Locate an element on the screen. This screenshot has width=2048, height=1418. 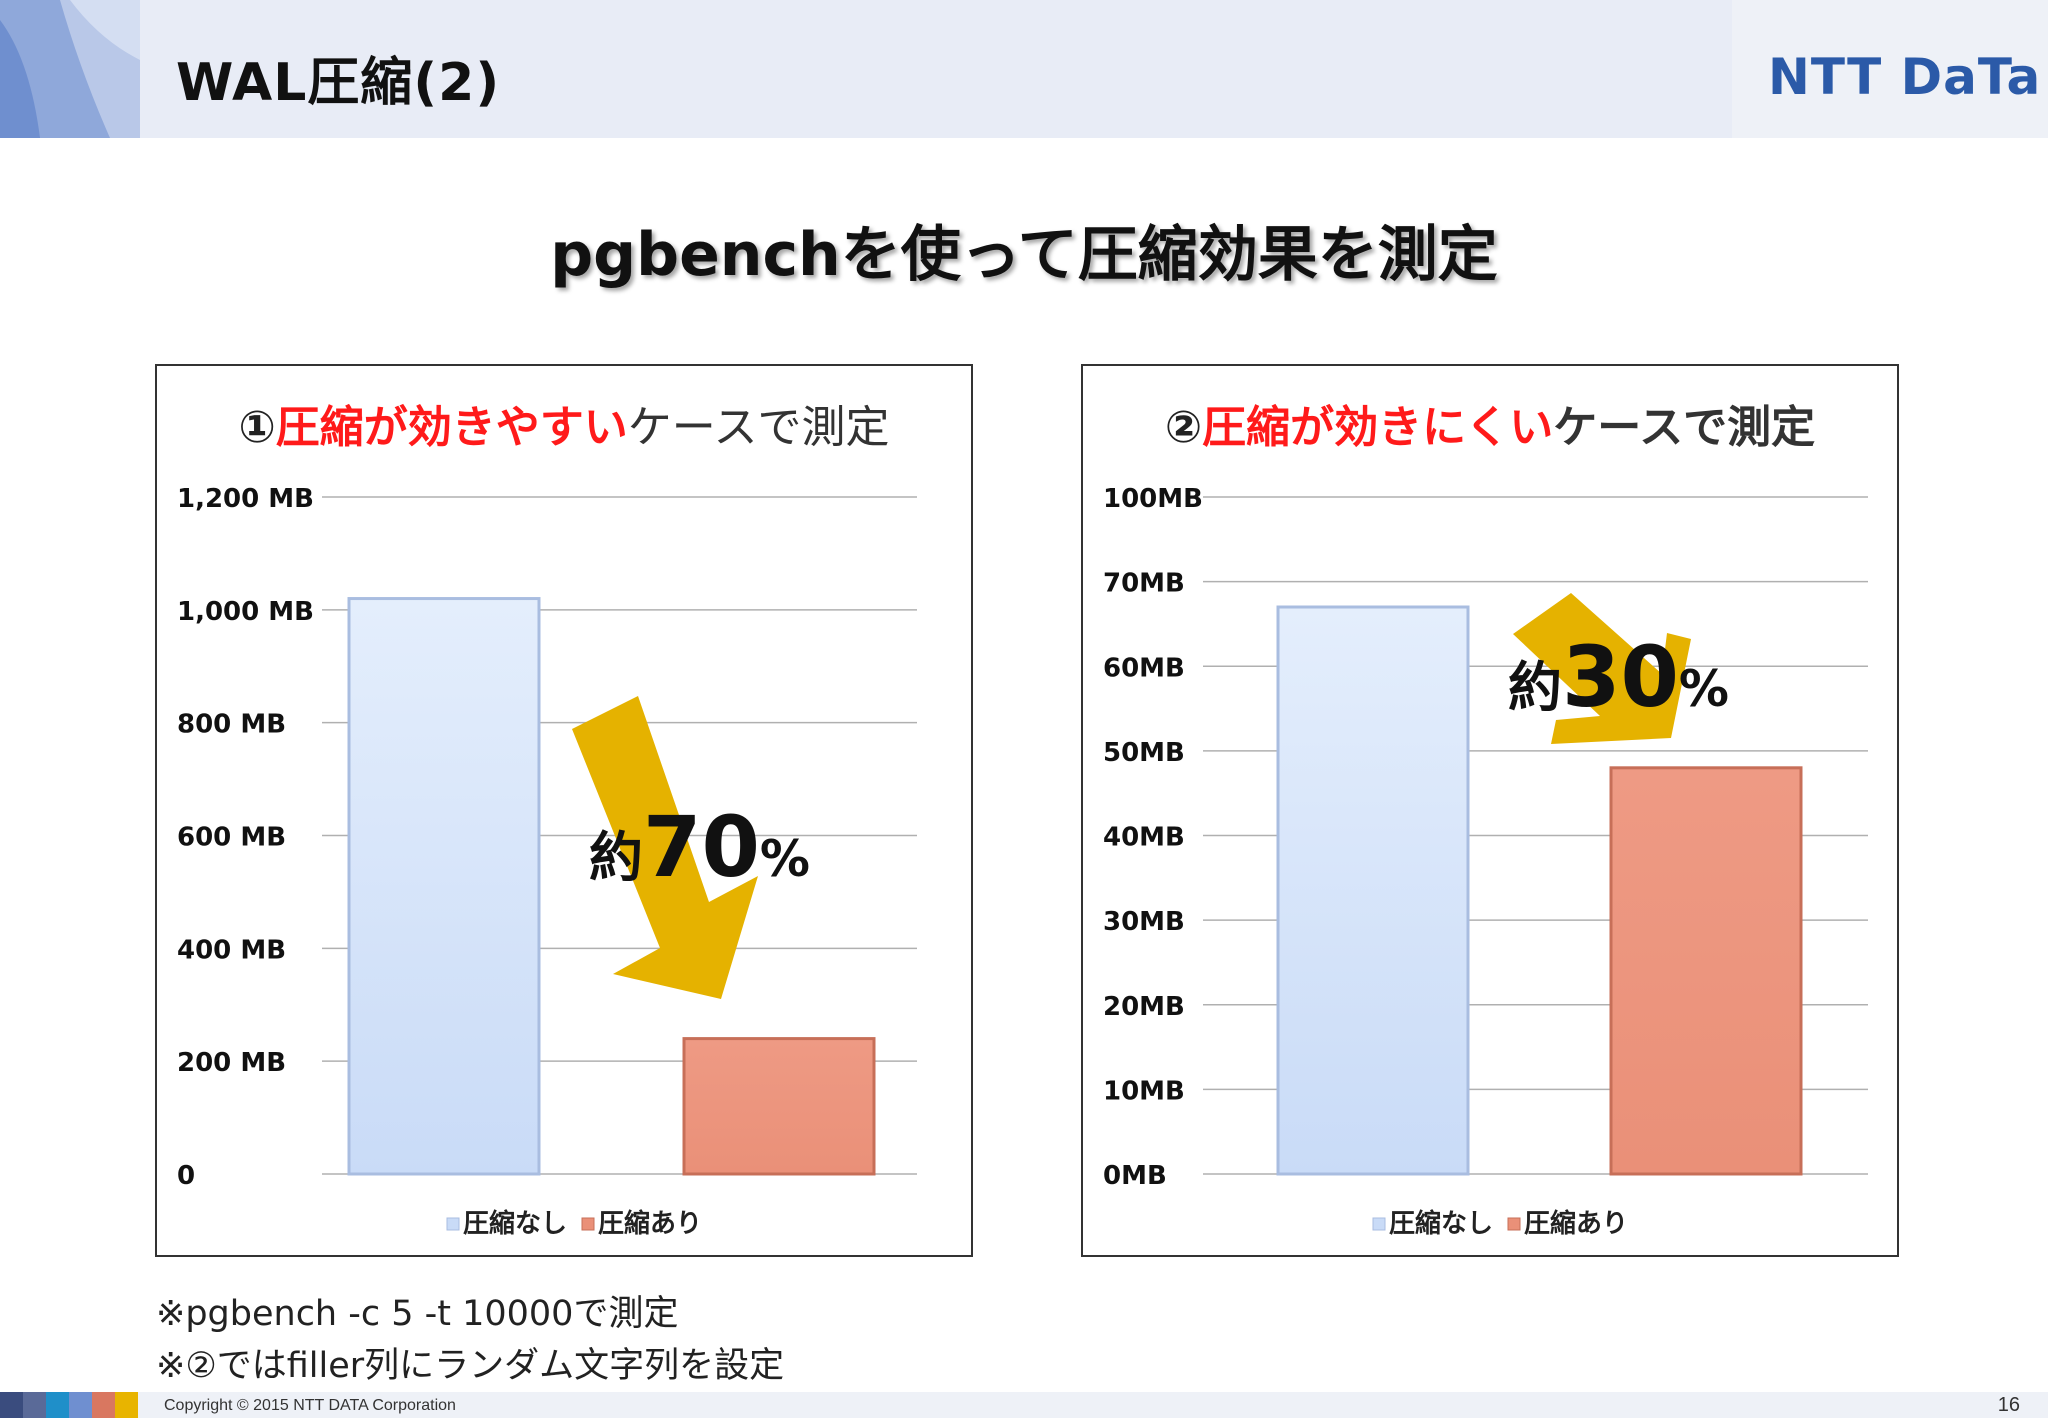
y-tick-label: 20MB is located at coordinates (1144, 1007).